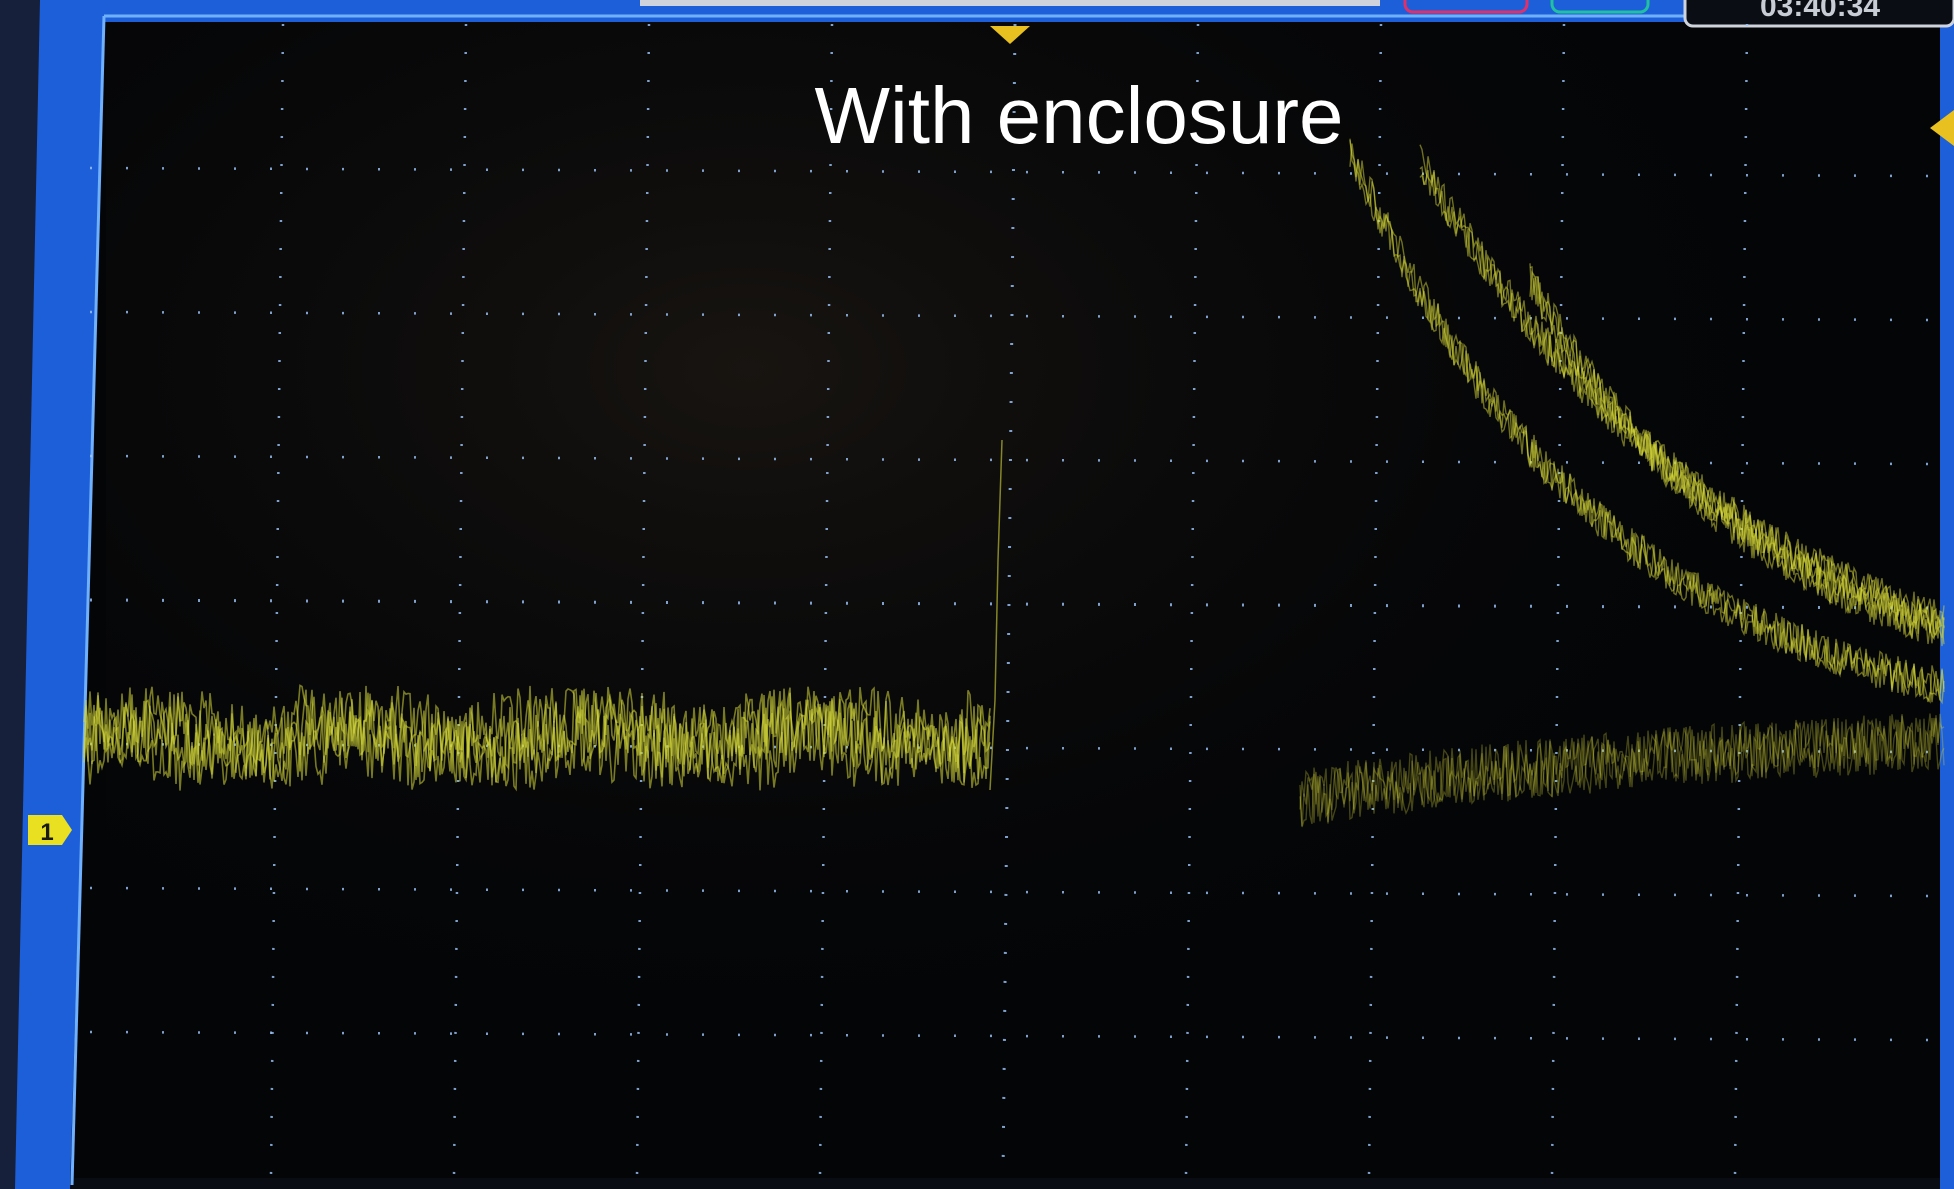 The width and height of the screenshot is (1954, 1189). What do you see at coordinates (1947, 594) in the screenshot?
I see `bezel-right` at bounding box center [1947, 594].